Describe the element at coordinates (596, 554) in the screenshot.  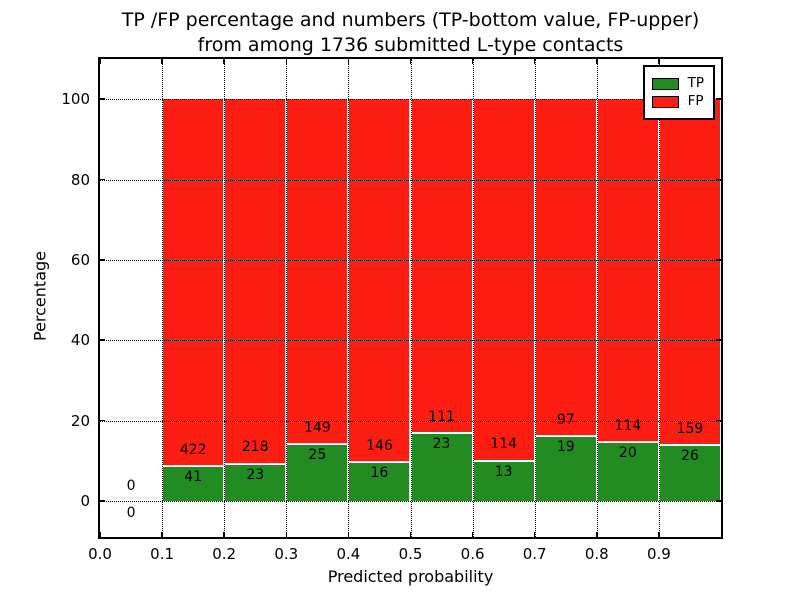
I see `x-tick-label: 0.8` at that location.